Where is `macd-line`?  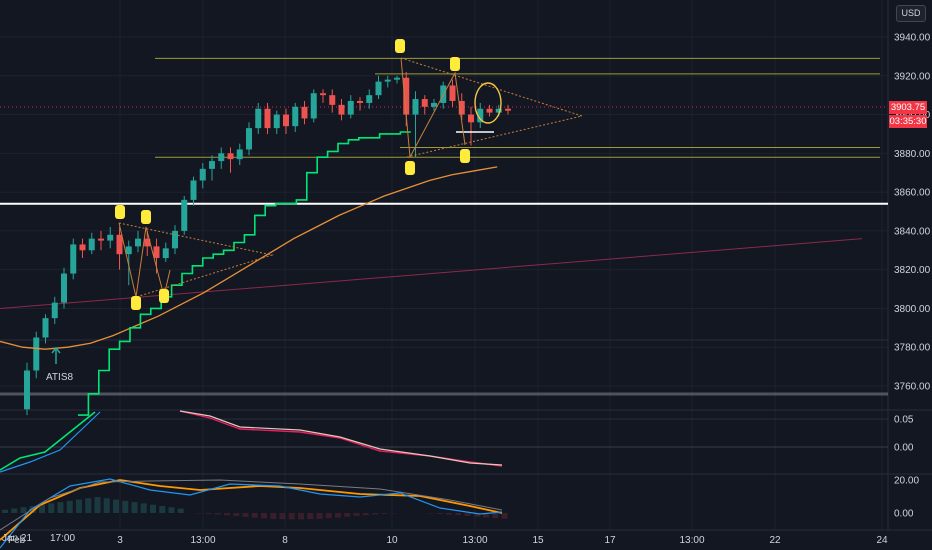
macd-line is located at coordinates (251, 513).